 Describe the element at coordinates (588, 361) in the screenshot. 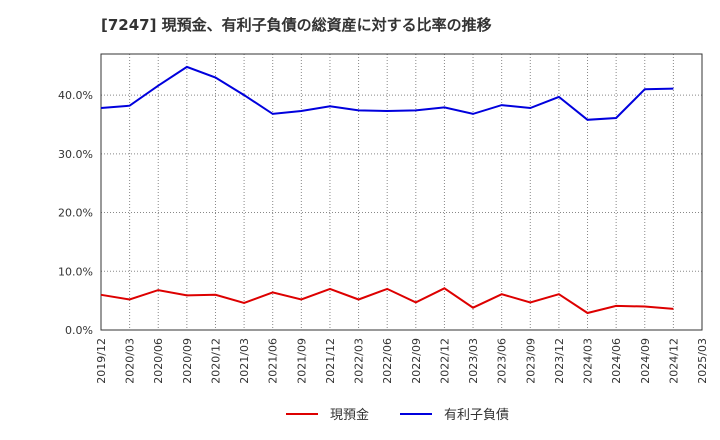

I see `x-tick-label: 2024/03` at that location.